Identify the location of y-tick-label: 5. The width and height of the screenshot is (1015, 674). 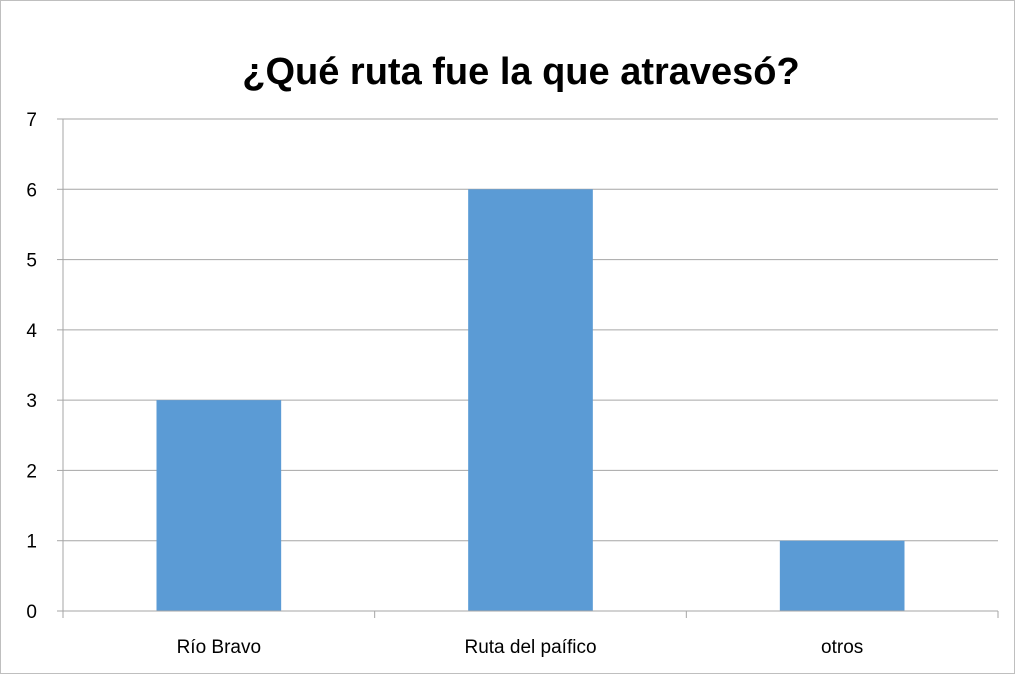
(31, 261).